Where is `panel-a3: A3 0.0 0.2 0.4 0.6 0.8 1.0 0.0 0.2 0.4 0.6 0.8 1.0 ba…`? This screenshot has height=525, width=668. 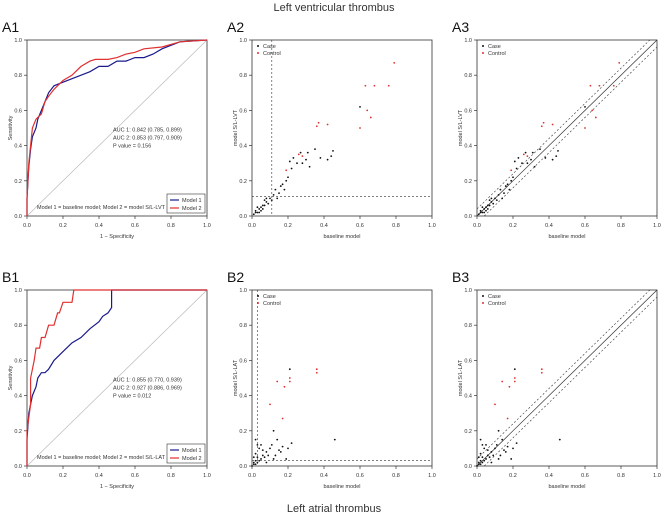 panel-a3: A3 0.0 0.2 0.4 0.6 0.8 1.0 0.0 0.2 0.4 0.6 0.8 1.0 ba… is located at coordinates (556, 129).